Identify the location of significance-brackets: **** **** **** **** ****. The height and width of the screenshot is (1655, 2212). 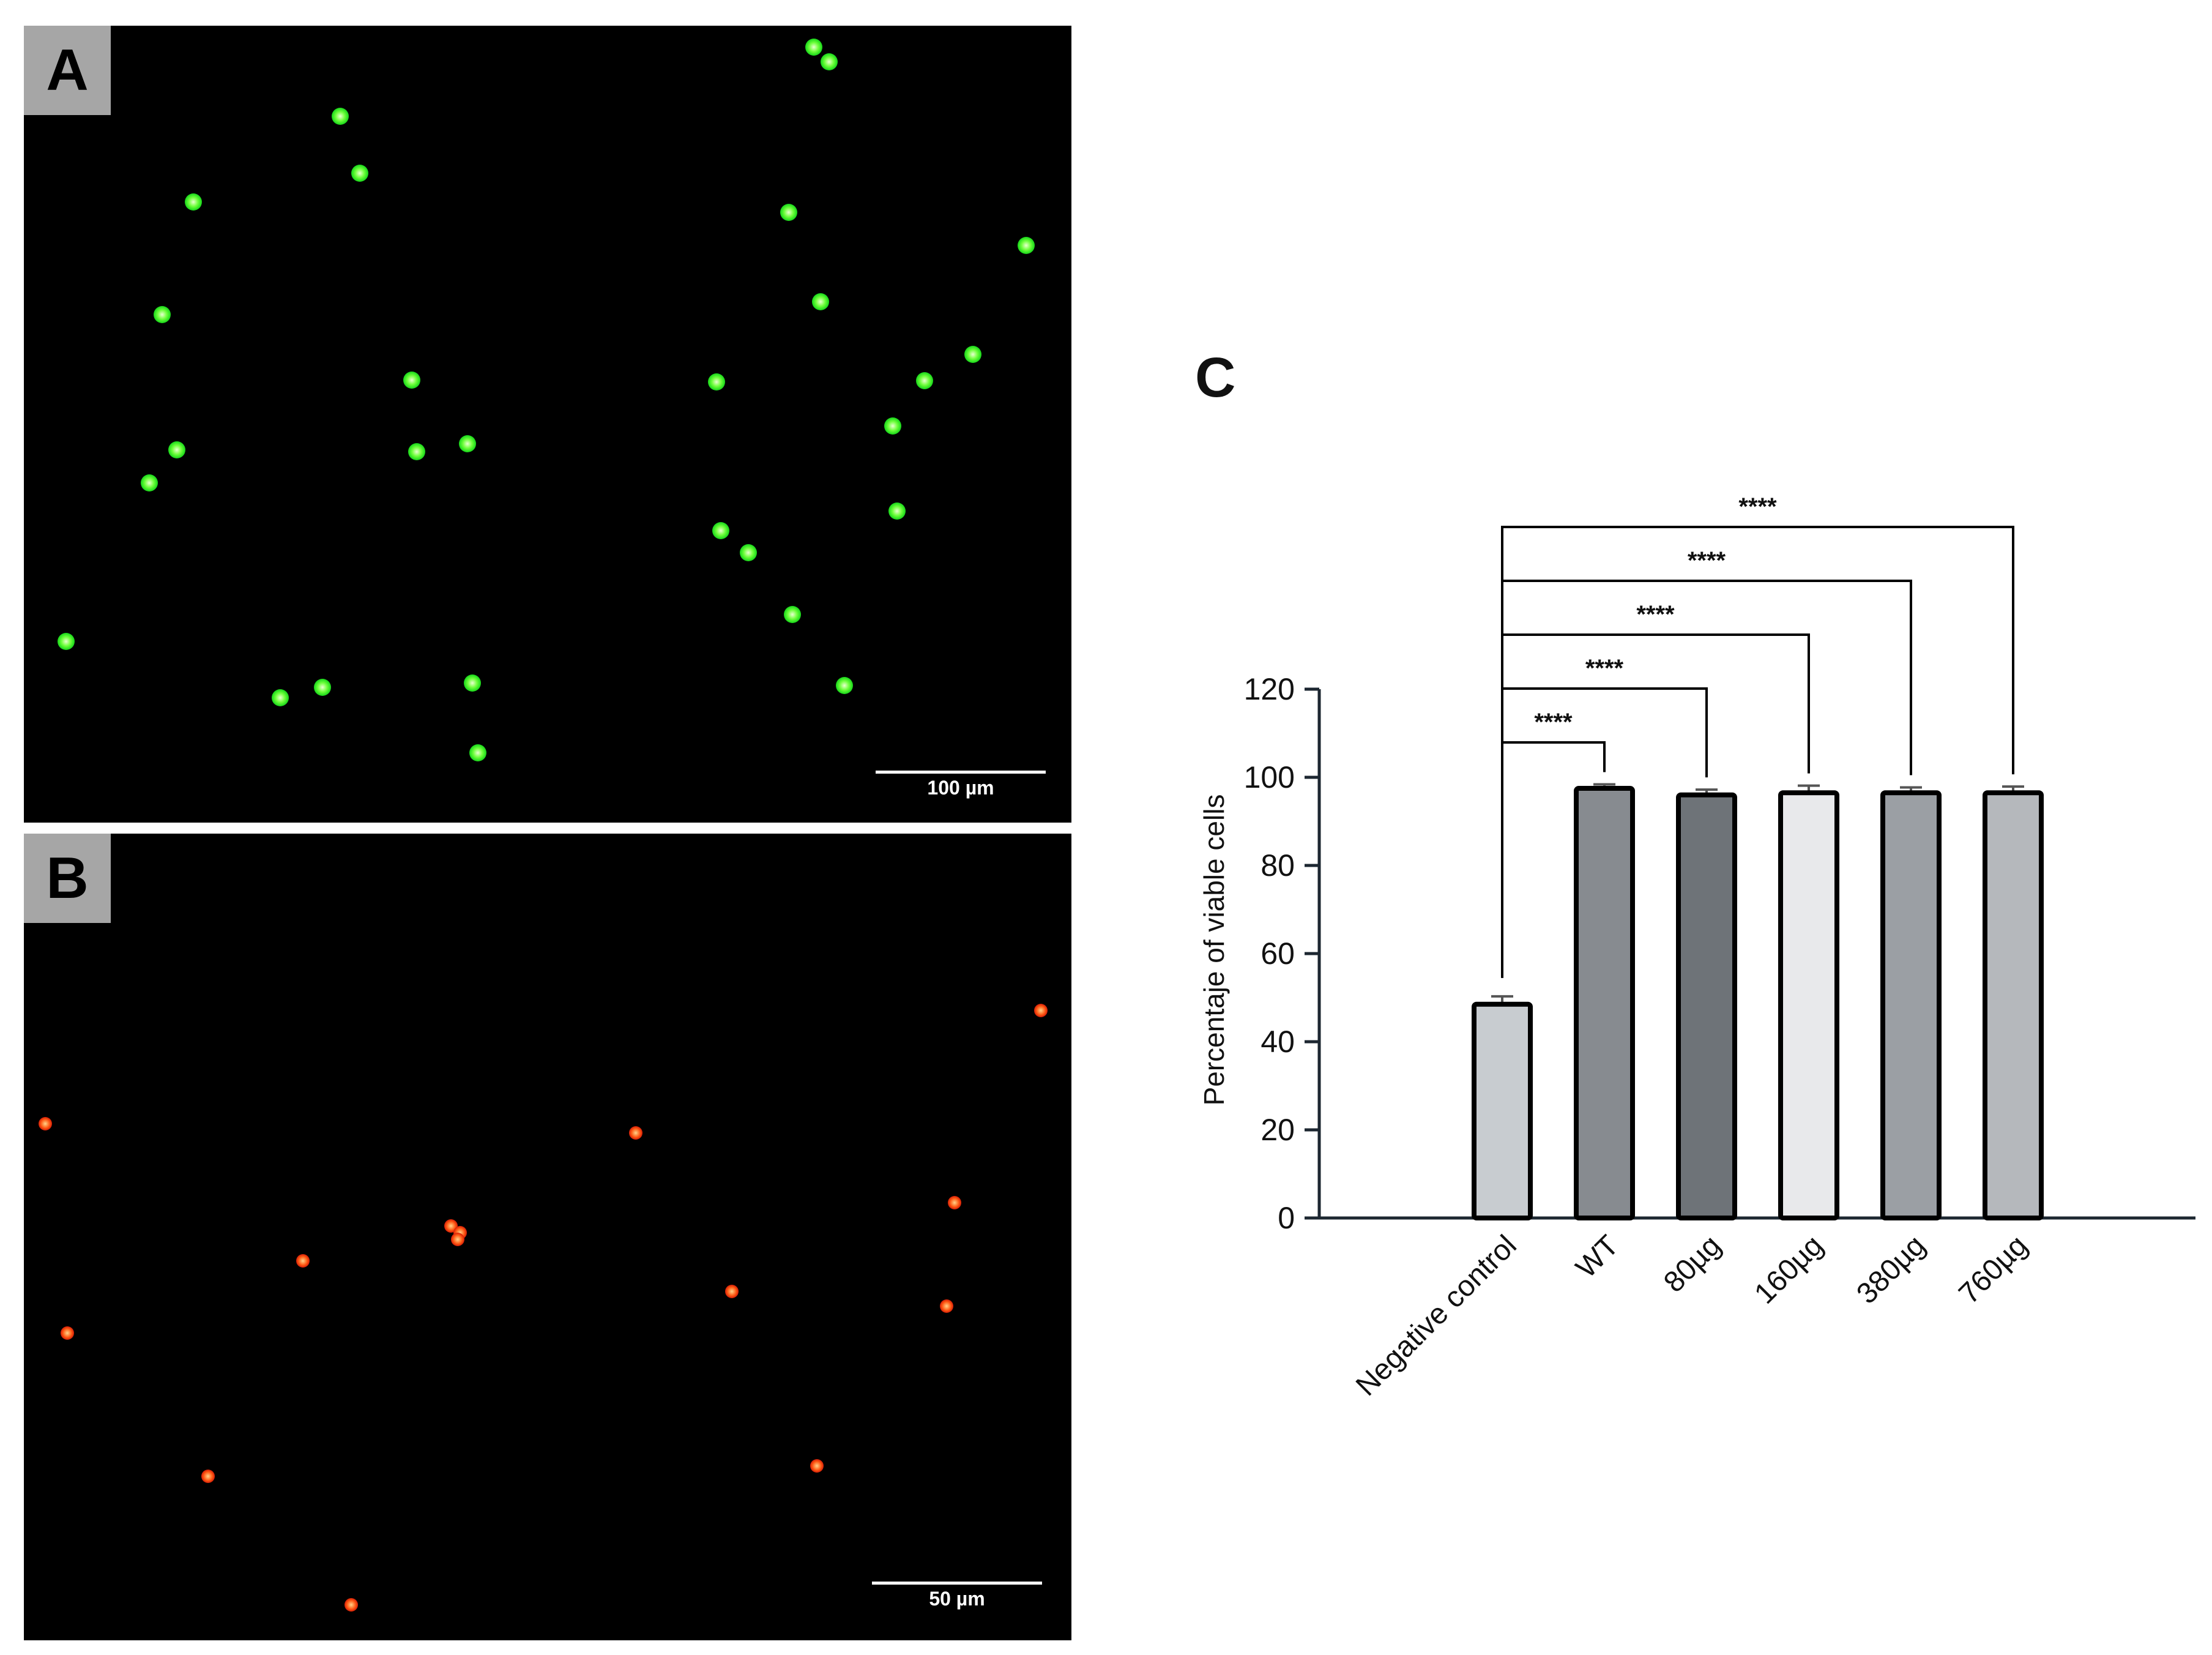
(1757, 735).